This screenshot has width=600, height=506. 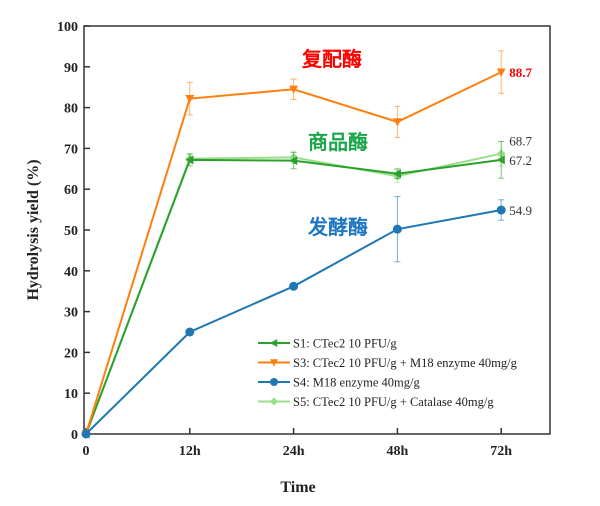 I want to click on end-value-label: 88.7, so click(x=520, y=72).